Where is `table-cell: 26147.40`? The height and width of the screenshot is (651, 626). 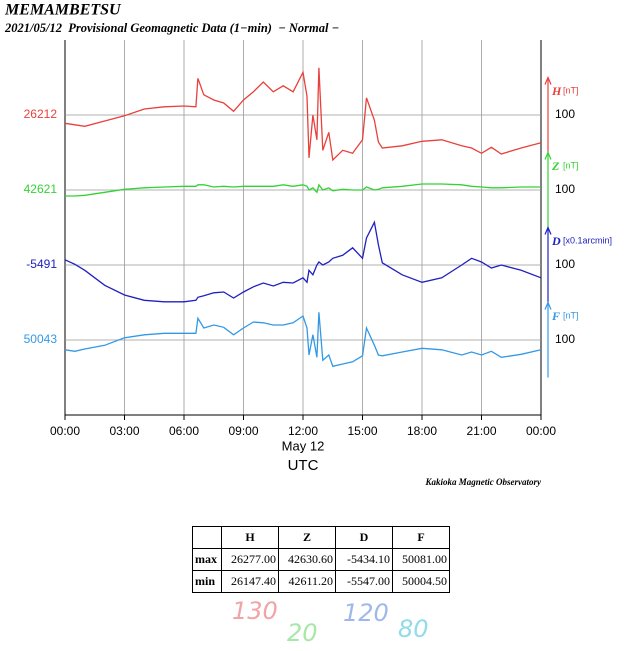
table-cell: 26147.40 is located at coordinates (250, 581).